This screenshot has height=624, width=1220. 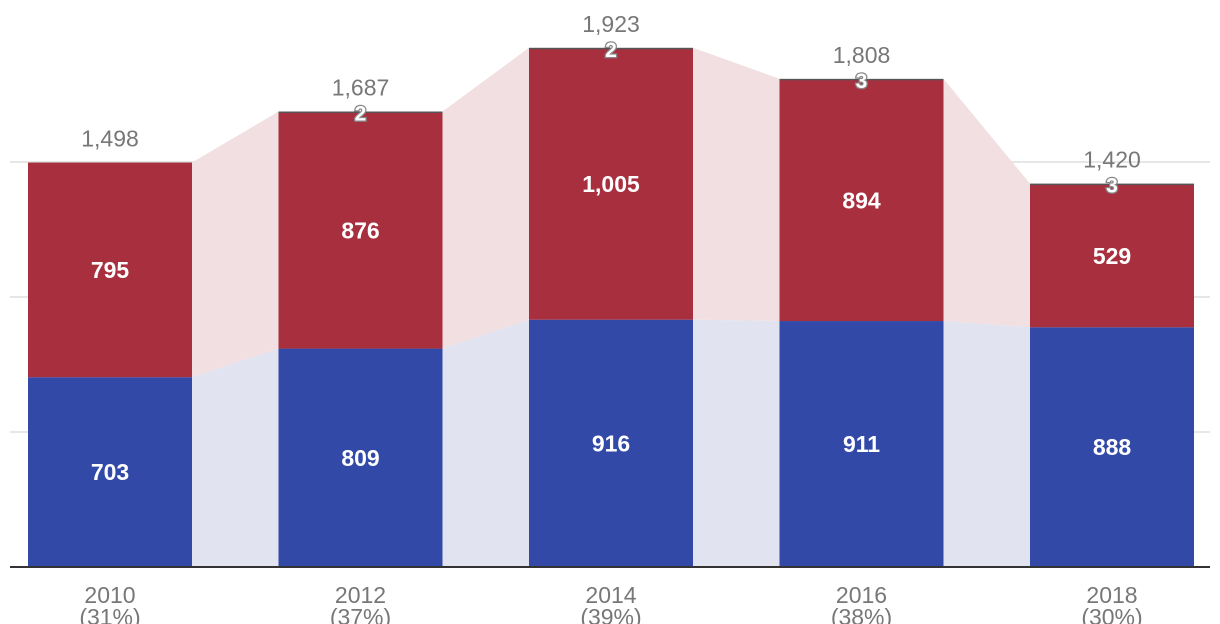 I want to click on value-label-red: 876, so click(x=360, y=230).